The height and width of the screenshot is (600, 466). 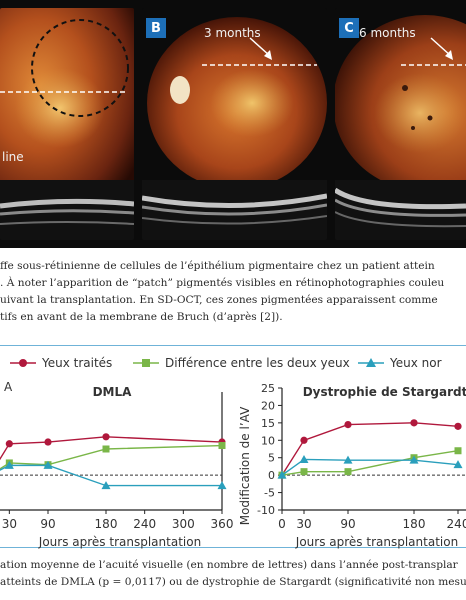 I want to click on legend-label-treated: Yeux traités, so click(x=76, y=363).